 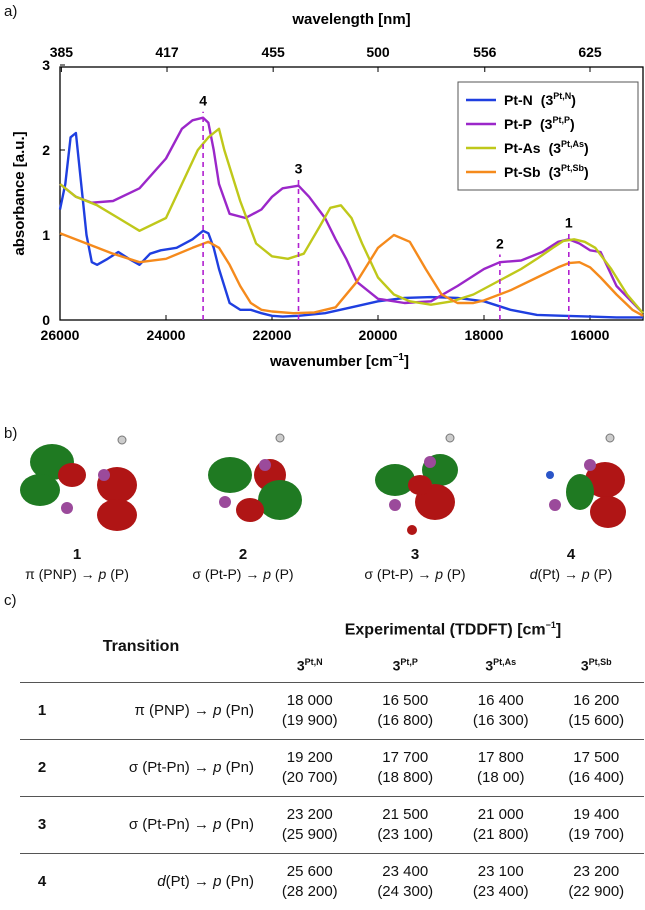 What do you see at coordinates (406, 768) in the screenshot?
I see `table-cell: 17 700(18 800)` at bounding box center [406, 768].